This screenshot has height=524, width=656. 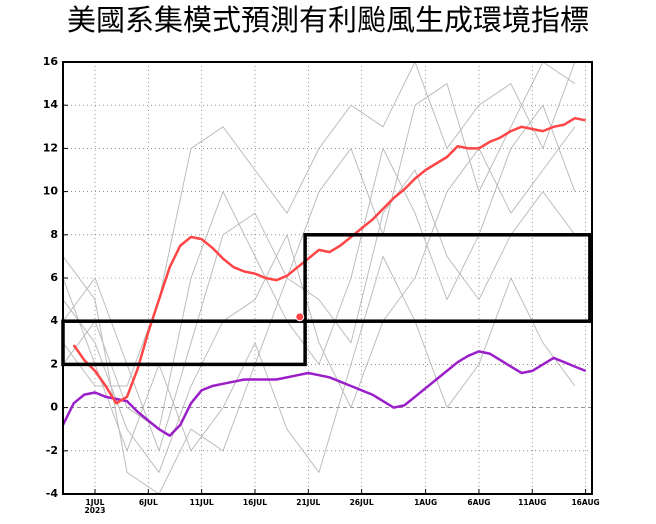 What do you see at coordinates (51, 104) in the screenshot?
I see `y-tick-label: 14` at bounding box center [51, 104].